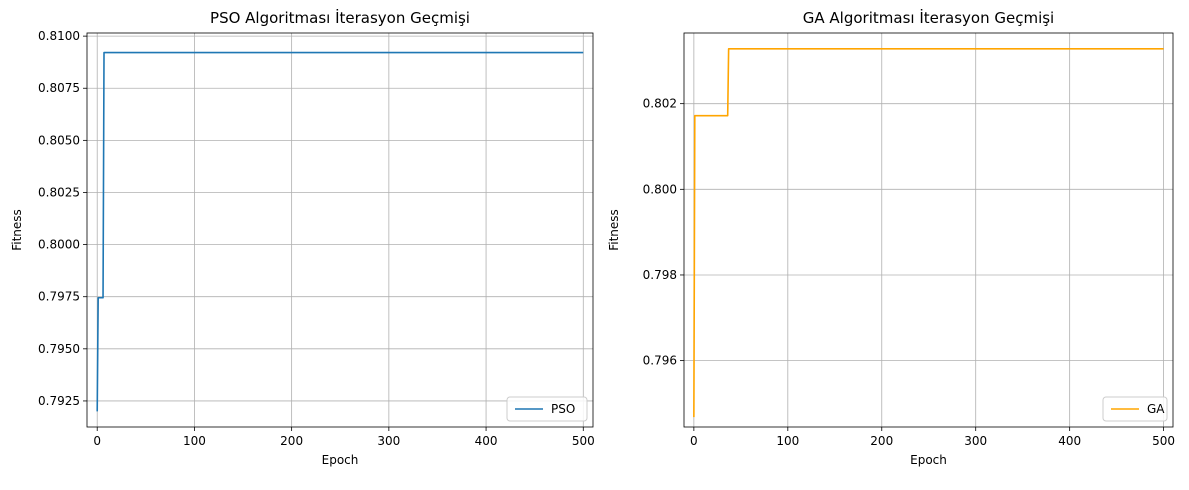 This screenshot has width=1189, height=490. Describe the element at coordinates (660, 275) in the screenshot. I see `y-tick-label: 0.798` at that location.